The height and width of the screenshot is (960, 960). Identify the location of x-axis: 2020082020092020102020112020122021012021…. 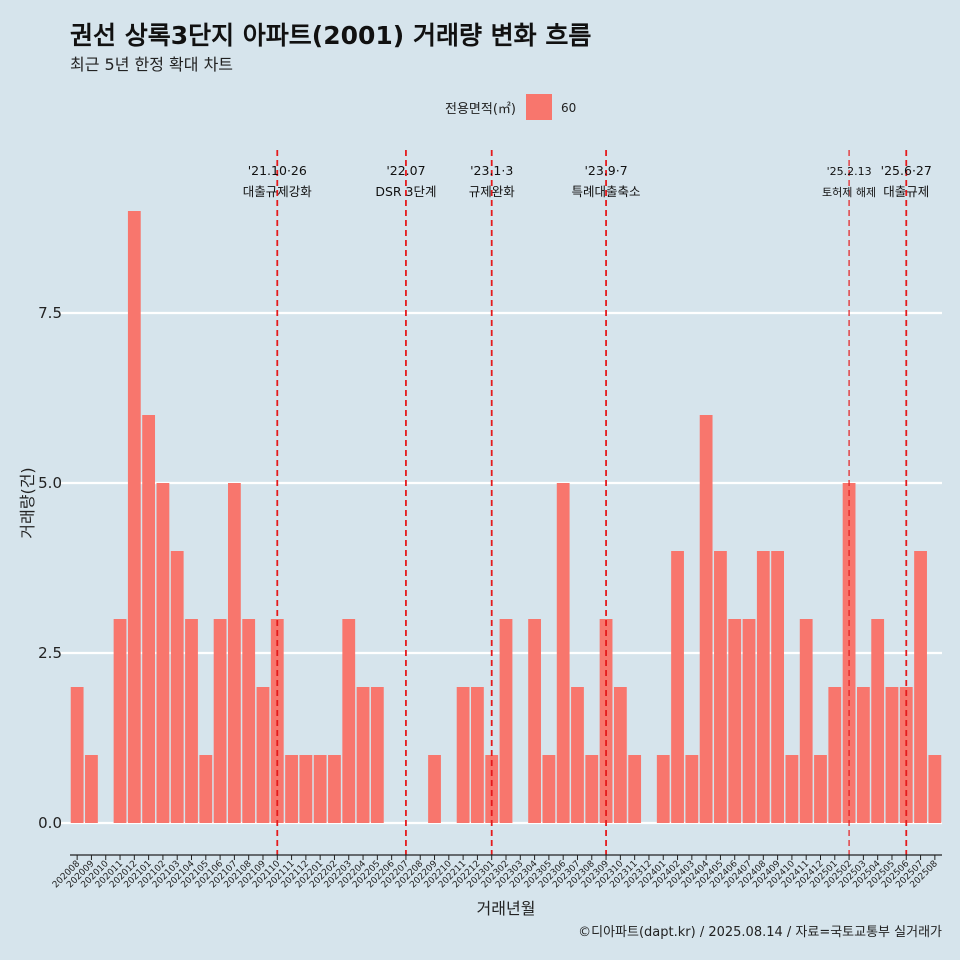
(496, 872).